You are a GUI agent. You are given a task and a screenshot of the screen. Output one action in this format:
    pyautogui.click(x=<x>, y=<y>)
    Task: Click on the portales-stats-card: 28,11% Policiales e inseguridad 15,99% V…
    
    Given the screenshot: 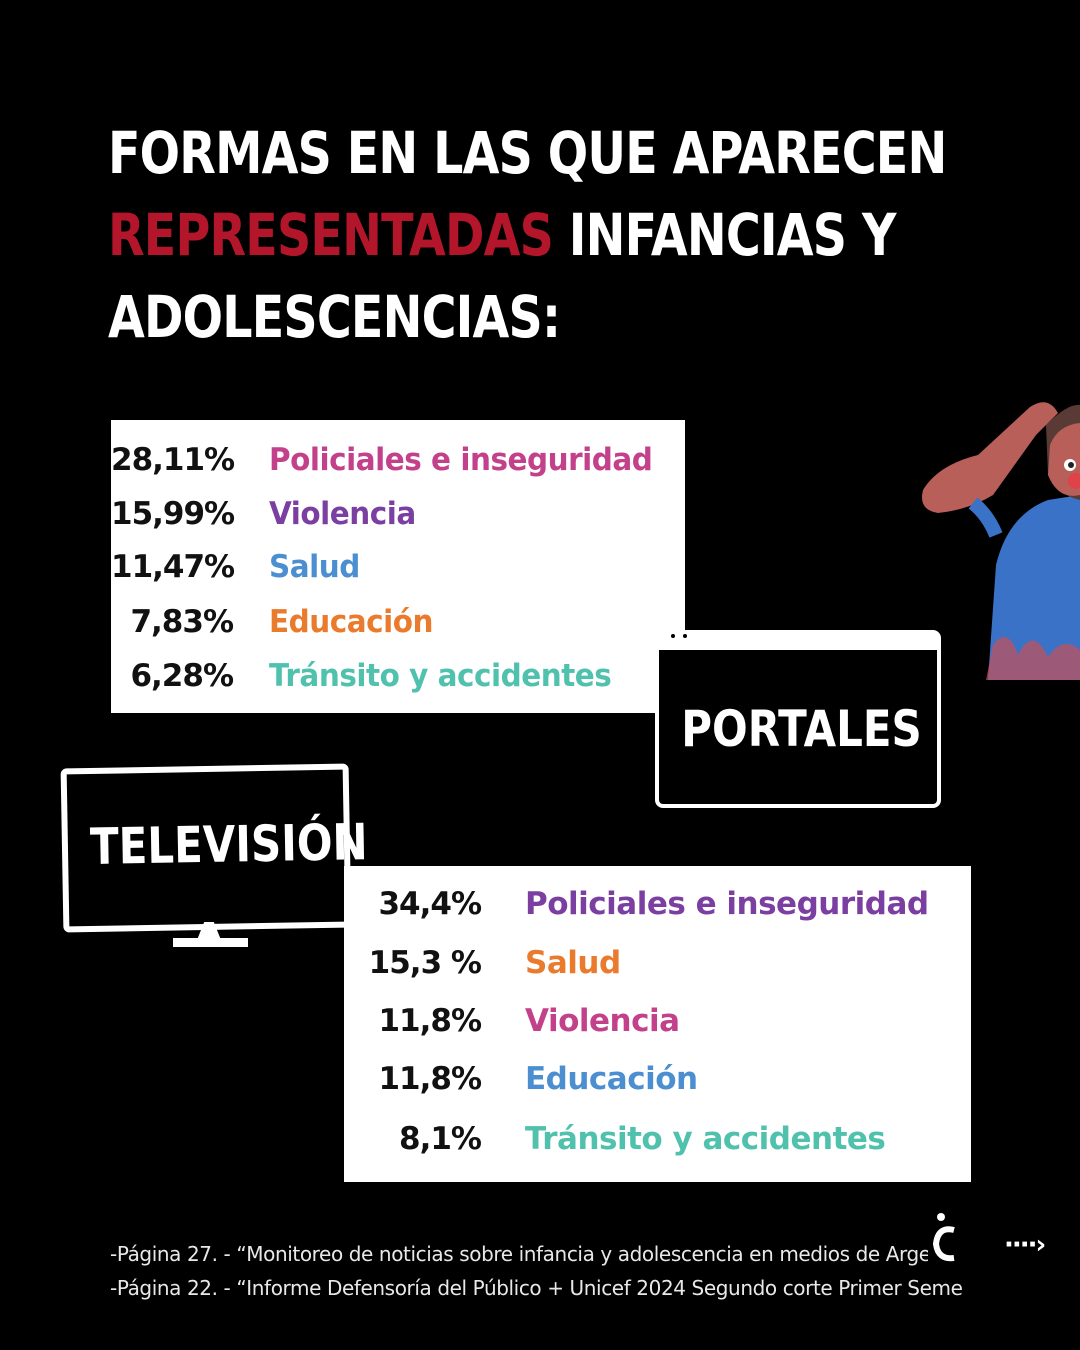 What is the action you would take?
    pyautogui.click(x=398, y=566)
    